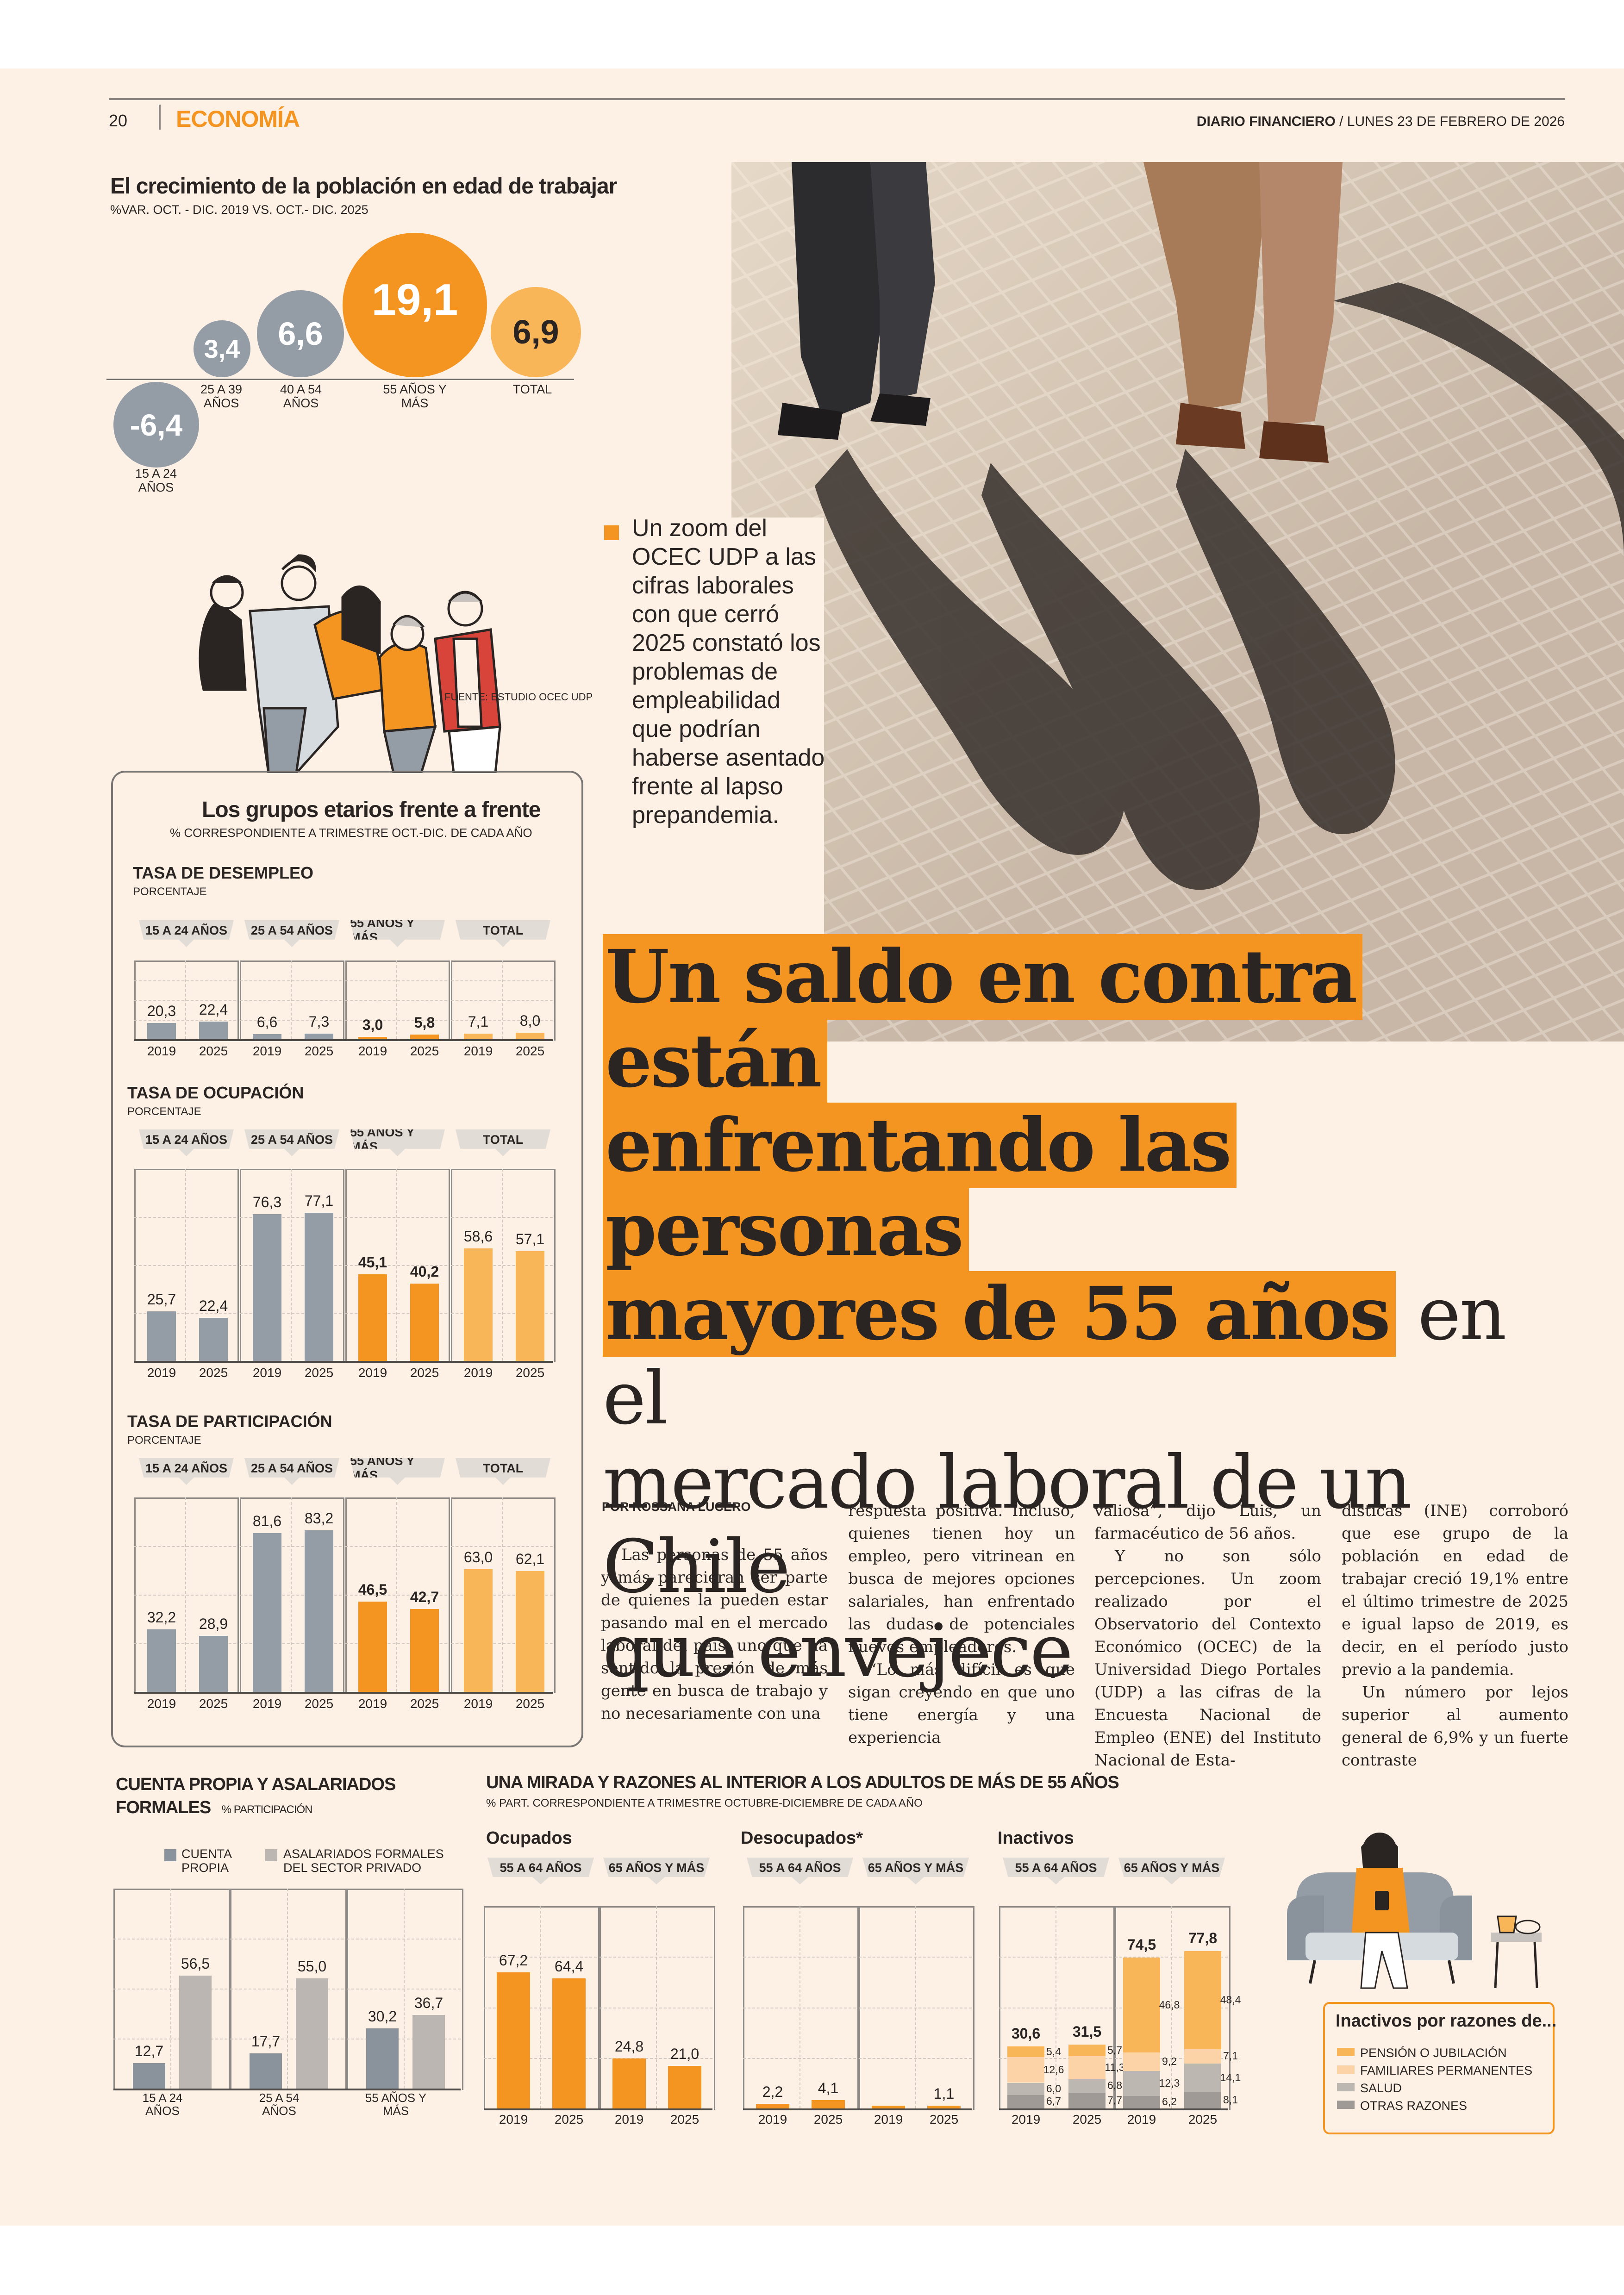 Image resolution: width=1624 pixels, height=2295 pixels. I want to click on headline-rest-1: en el, so click(1054, 1357).